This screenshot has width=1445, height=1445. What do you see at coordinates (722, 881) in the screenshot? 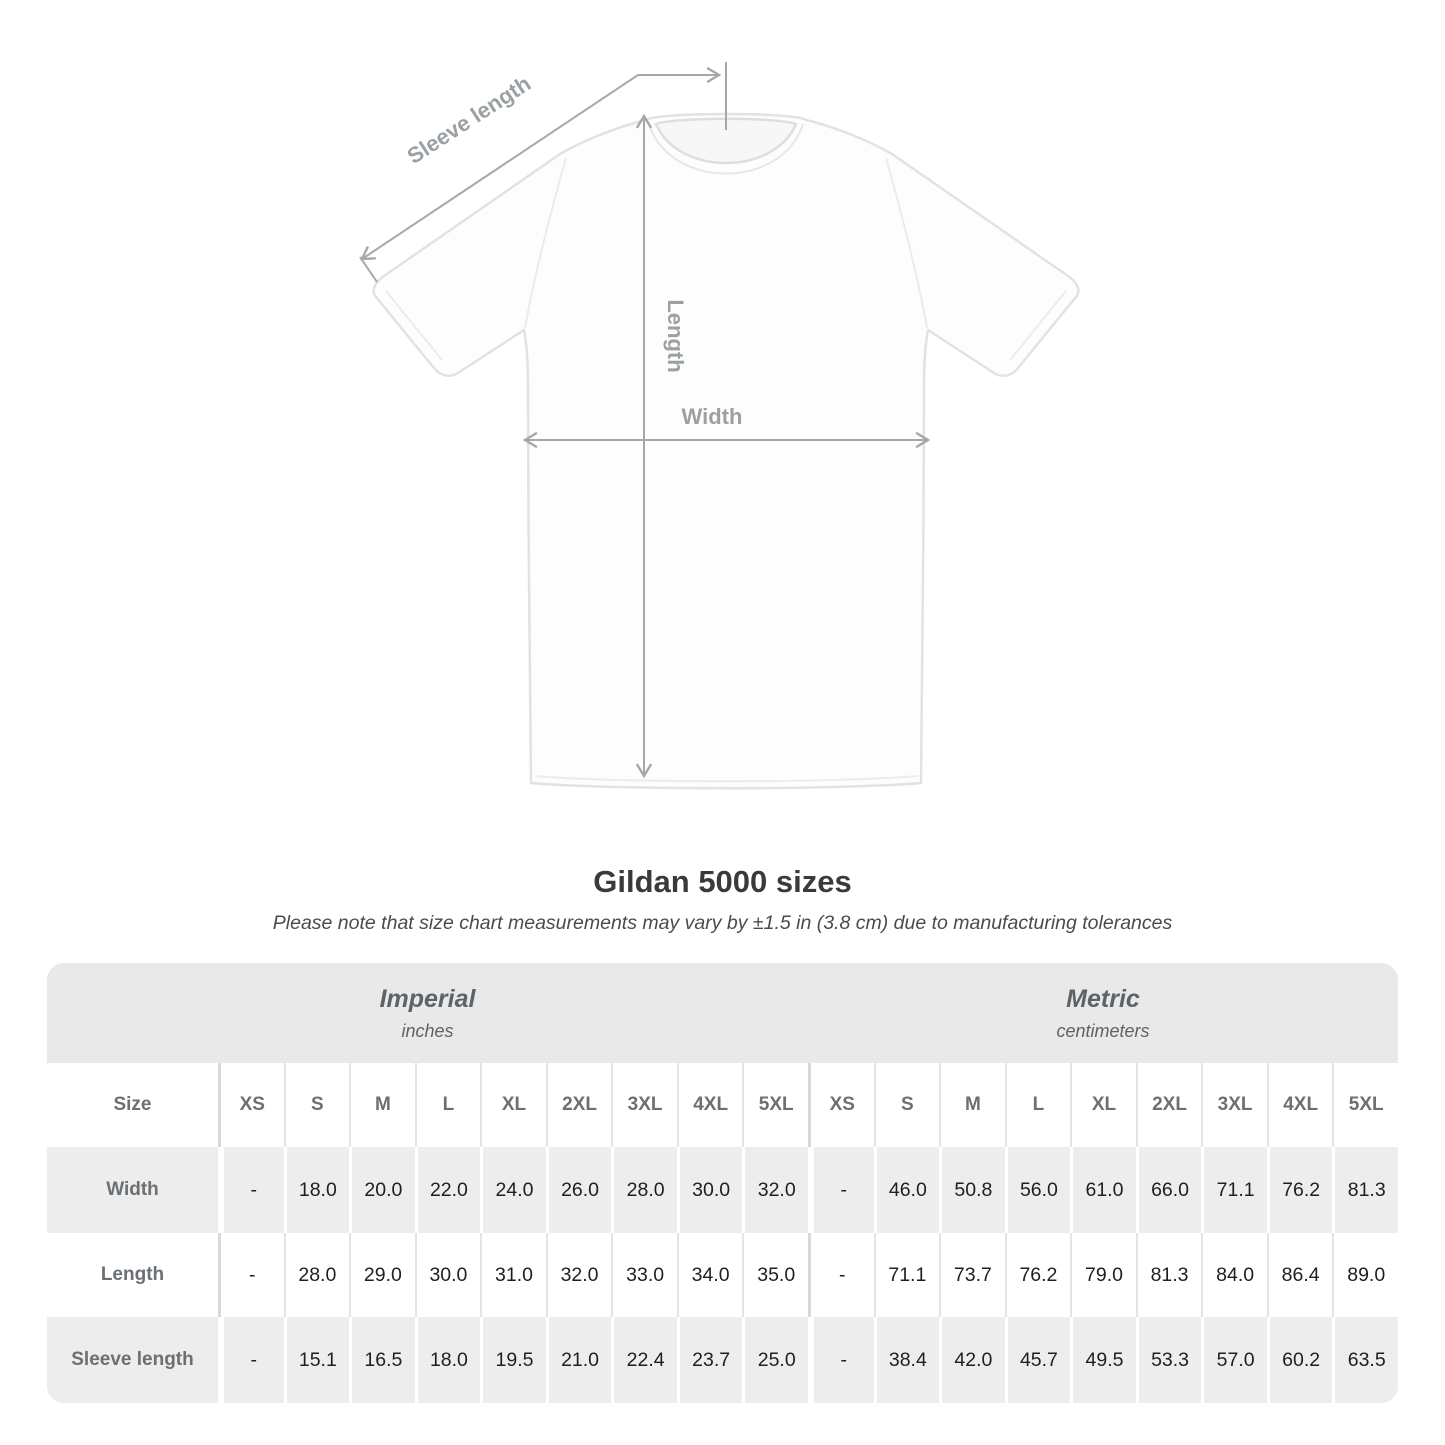
I see `page-title: Gildan 5000 sizes` at bounding box center [722, 881].